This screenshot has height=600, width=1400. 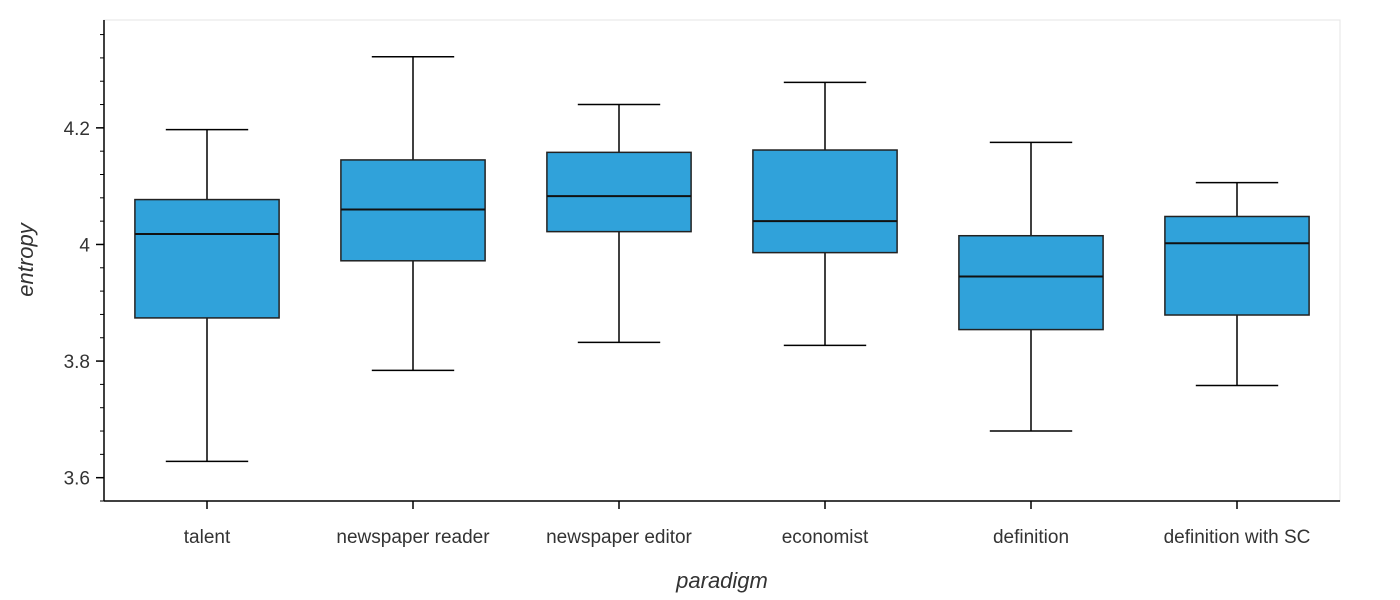 I want to click on x-tick-label: economist, so click(x=825, y=537).